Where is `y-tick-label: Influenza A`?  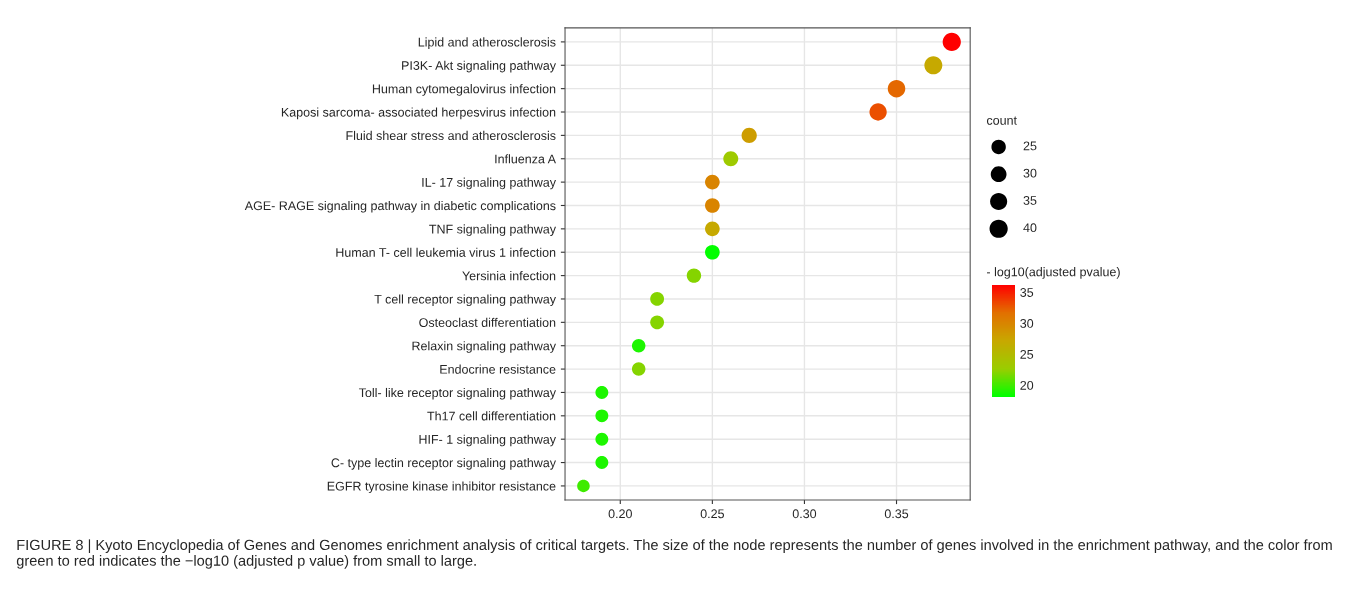 y-tick-label: Influenza A is located at coordinates (525, 159).